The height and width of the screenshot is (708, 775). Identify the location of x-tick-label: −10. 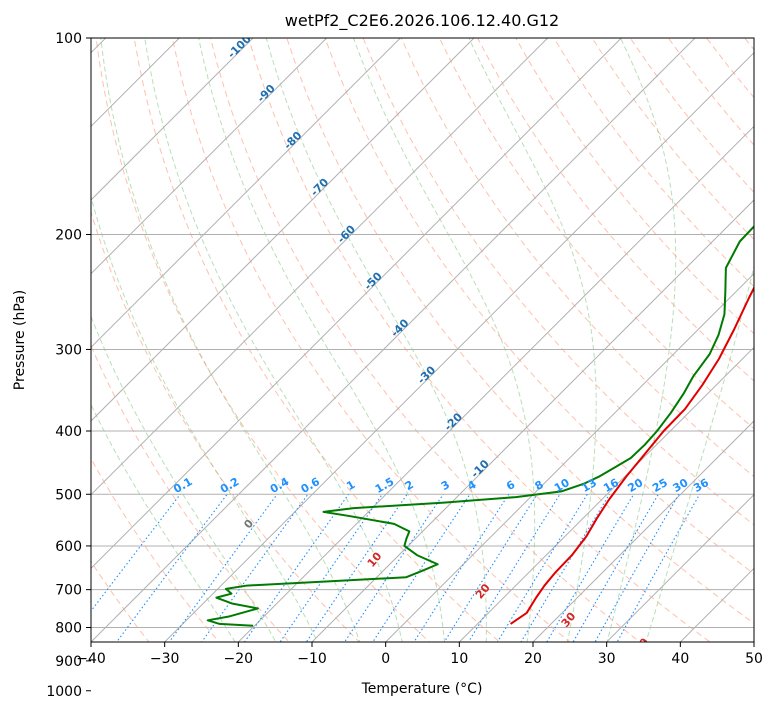
(312, 659).